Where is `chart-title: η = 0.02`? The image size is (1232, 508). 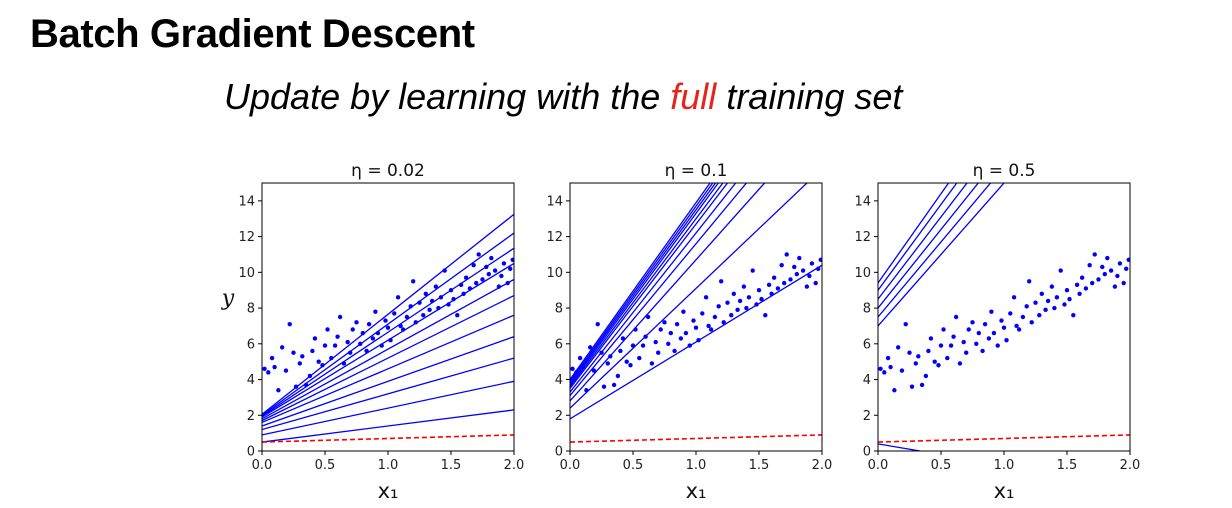
chart-title: η = 0.02 is located at coordinates (388, 171).